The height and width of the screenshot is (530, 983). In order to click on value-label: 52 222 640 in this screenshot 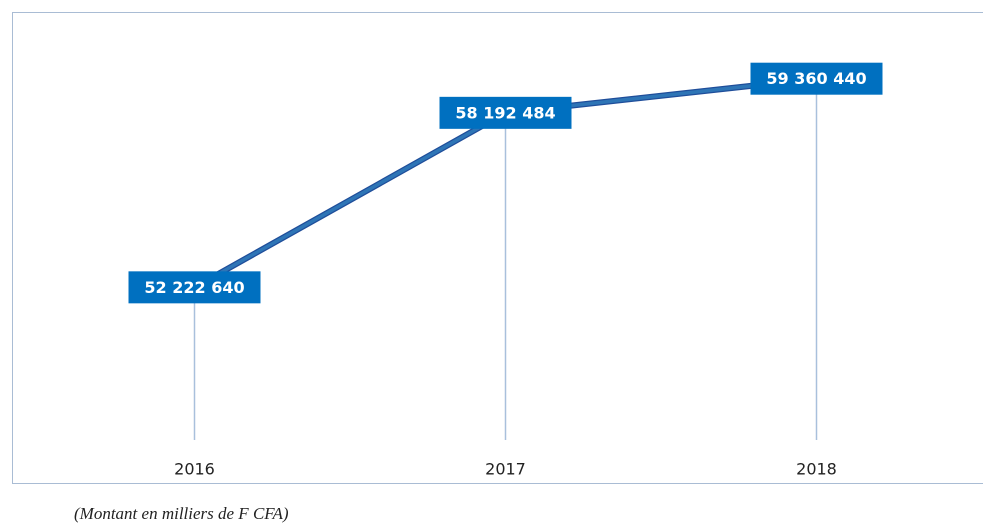, I will do `click(194, 287)`.